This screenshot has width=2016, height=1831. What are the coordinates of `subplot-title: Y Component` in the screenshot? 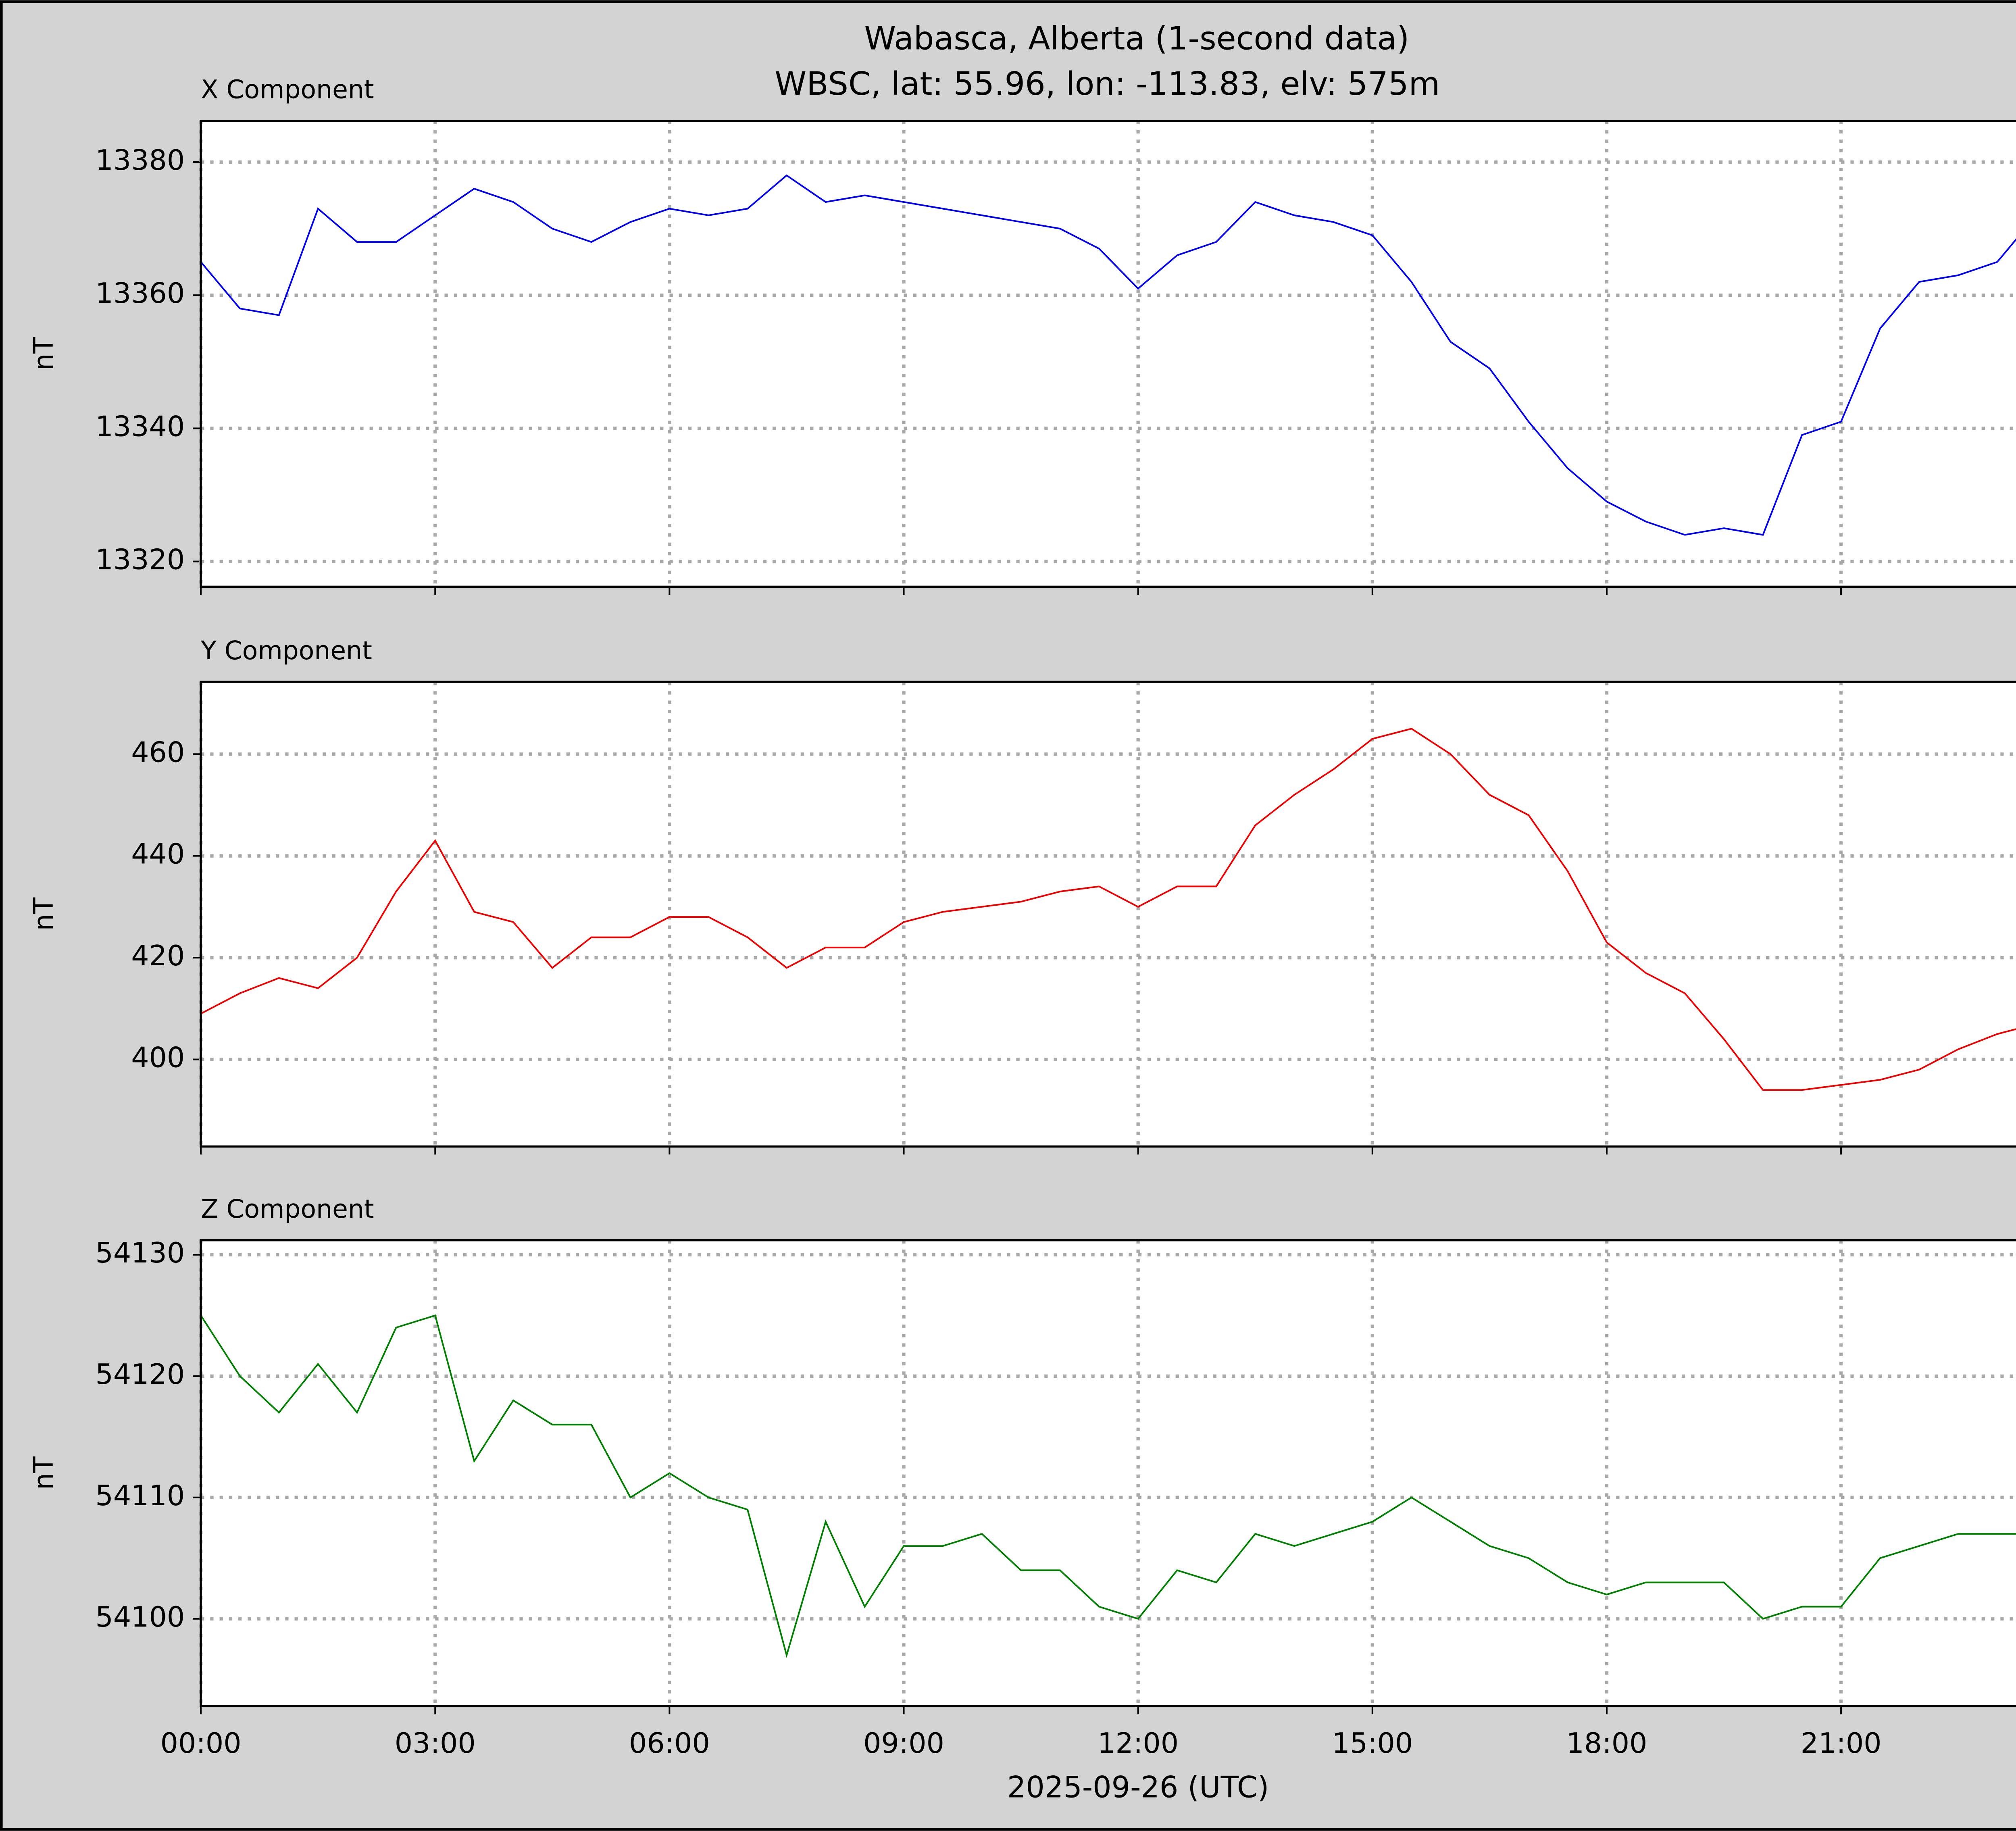 It's located at (286, 650).